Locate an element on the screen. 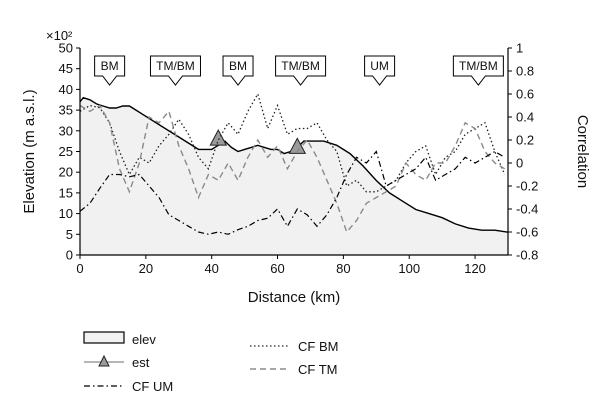 The width and height of the screenshot is (600, 419). y-right-axis-label: Correlation is located at coordinates (582, 151).